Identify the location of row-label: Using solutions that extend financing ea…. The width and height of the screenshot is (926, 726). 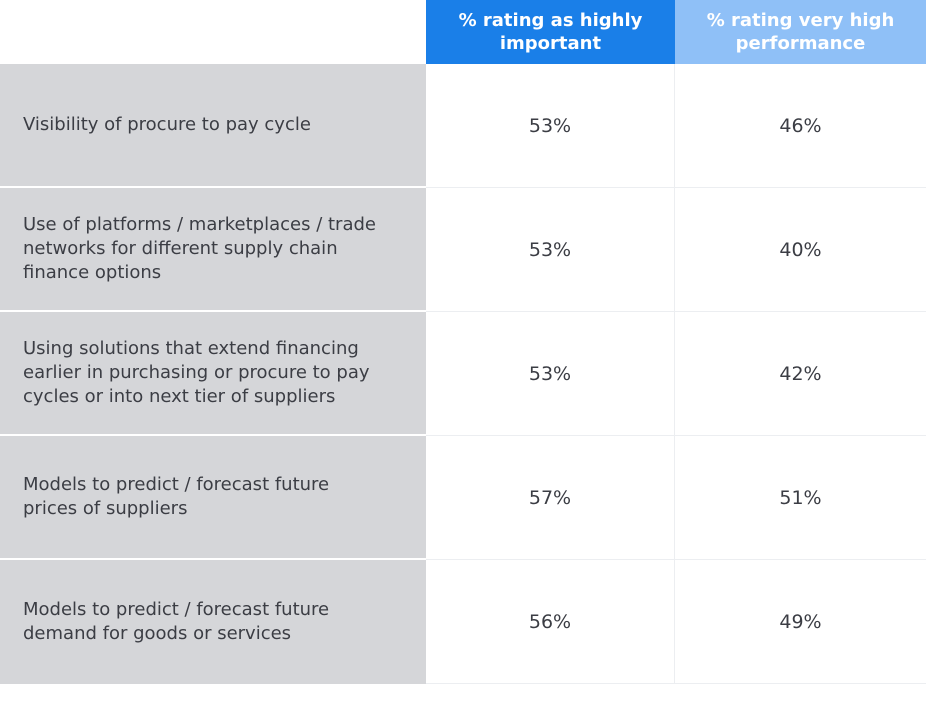
(213, 374).